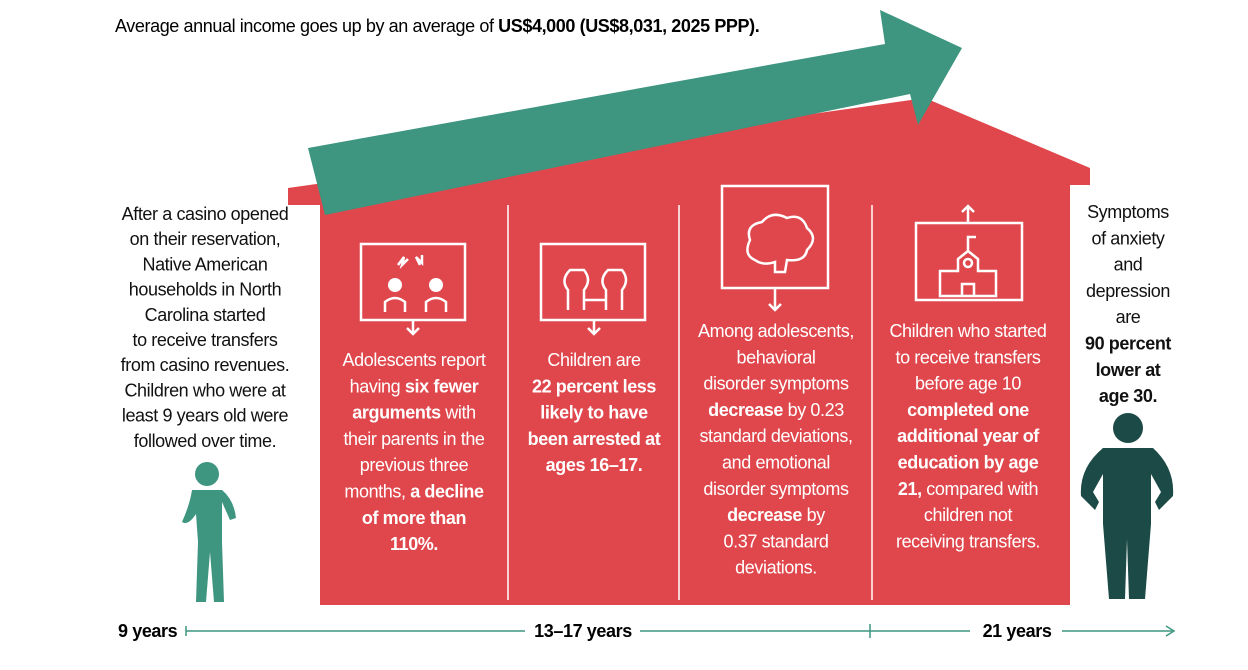 The height and width of the screenshot is (670, 1248). I want to click on text-segment: to receive transfers, so click(204, 340).